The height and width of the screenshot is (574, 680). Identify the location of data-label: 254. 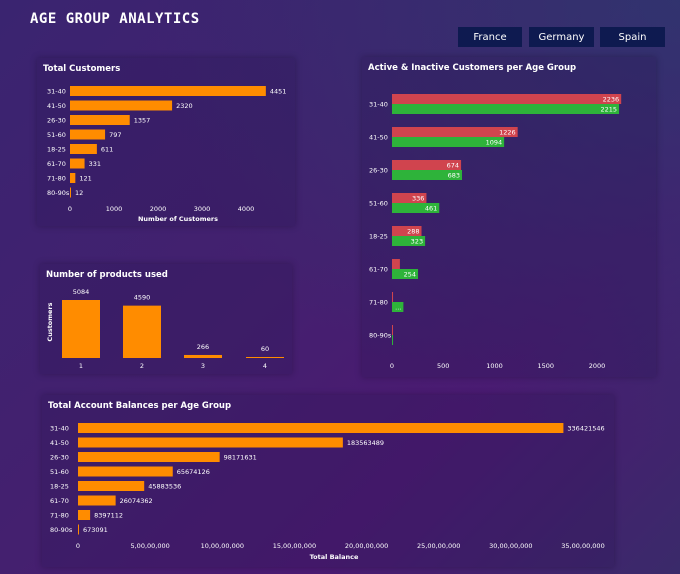
(410, 274).